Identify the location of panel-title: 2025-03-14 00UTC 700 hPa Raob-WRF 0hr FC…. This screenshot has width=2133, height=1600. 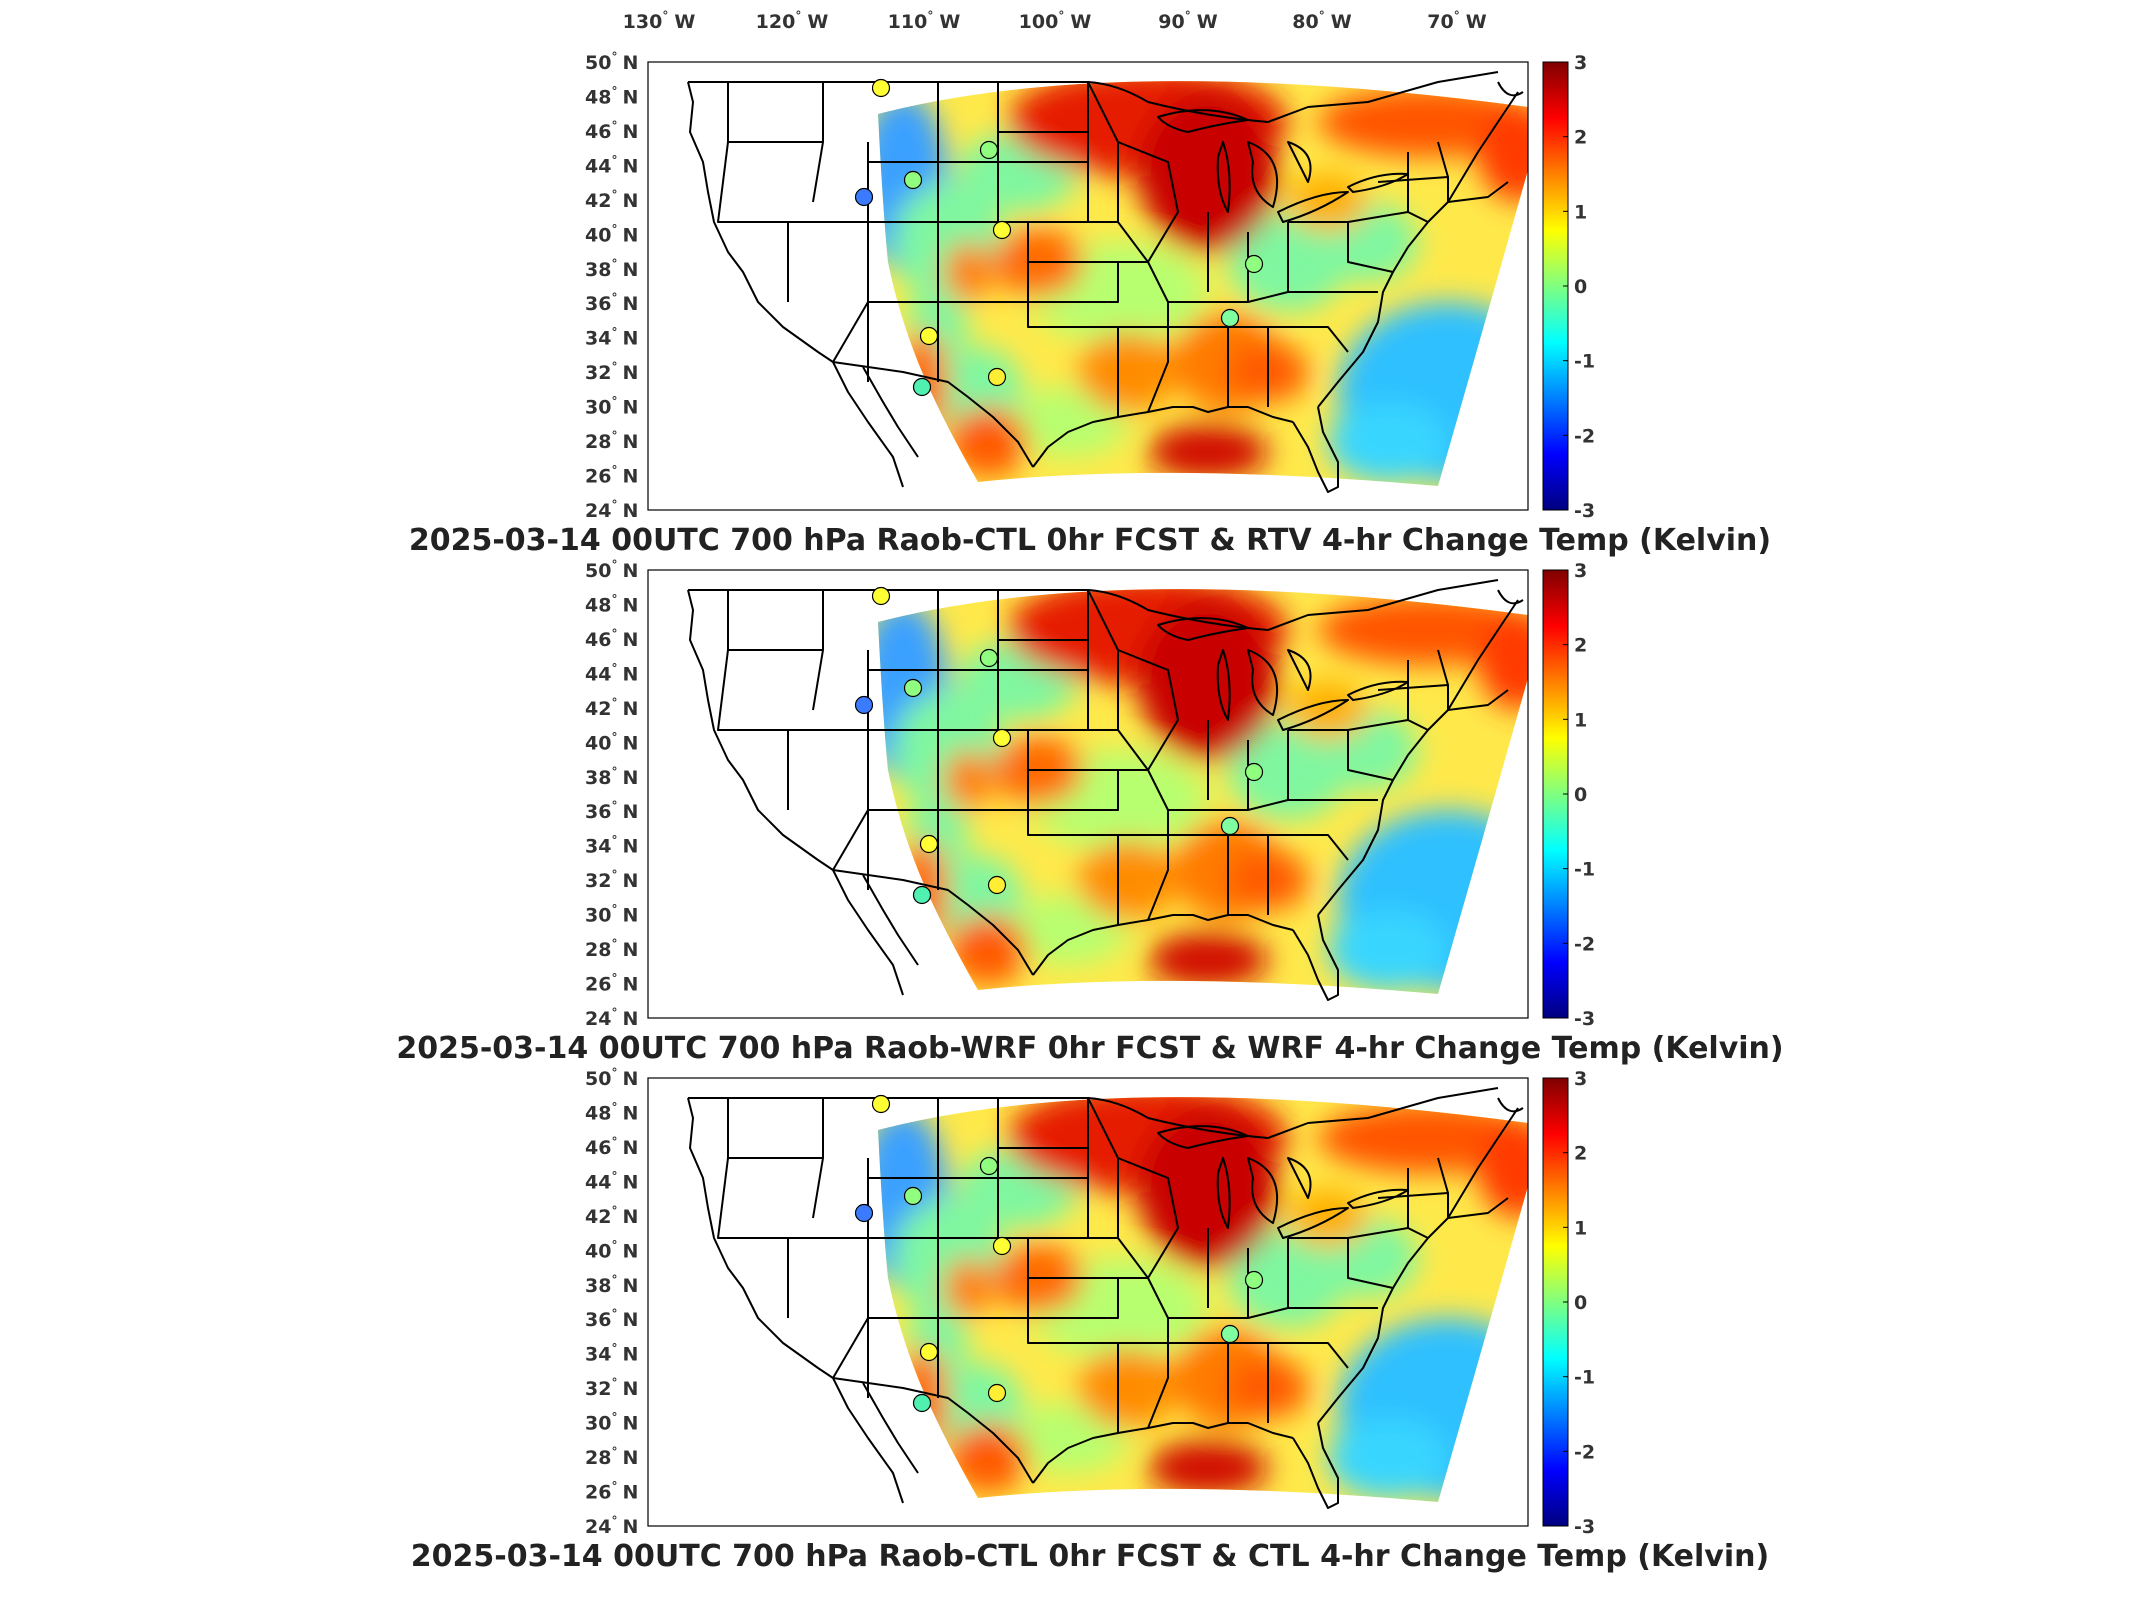
(1089, 1048).